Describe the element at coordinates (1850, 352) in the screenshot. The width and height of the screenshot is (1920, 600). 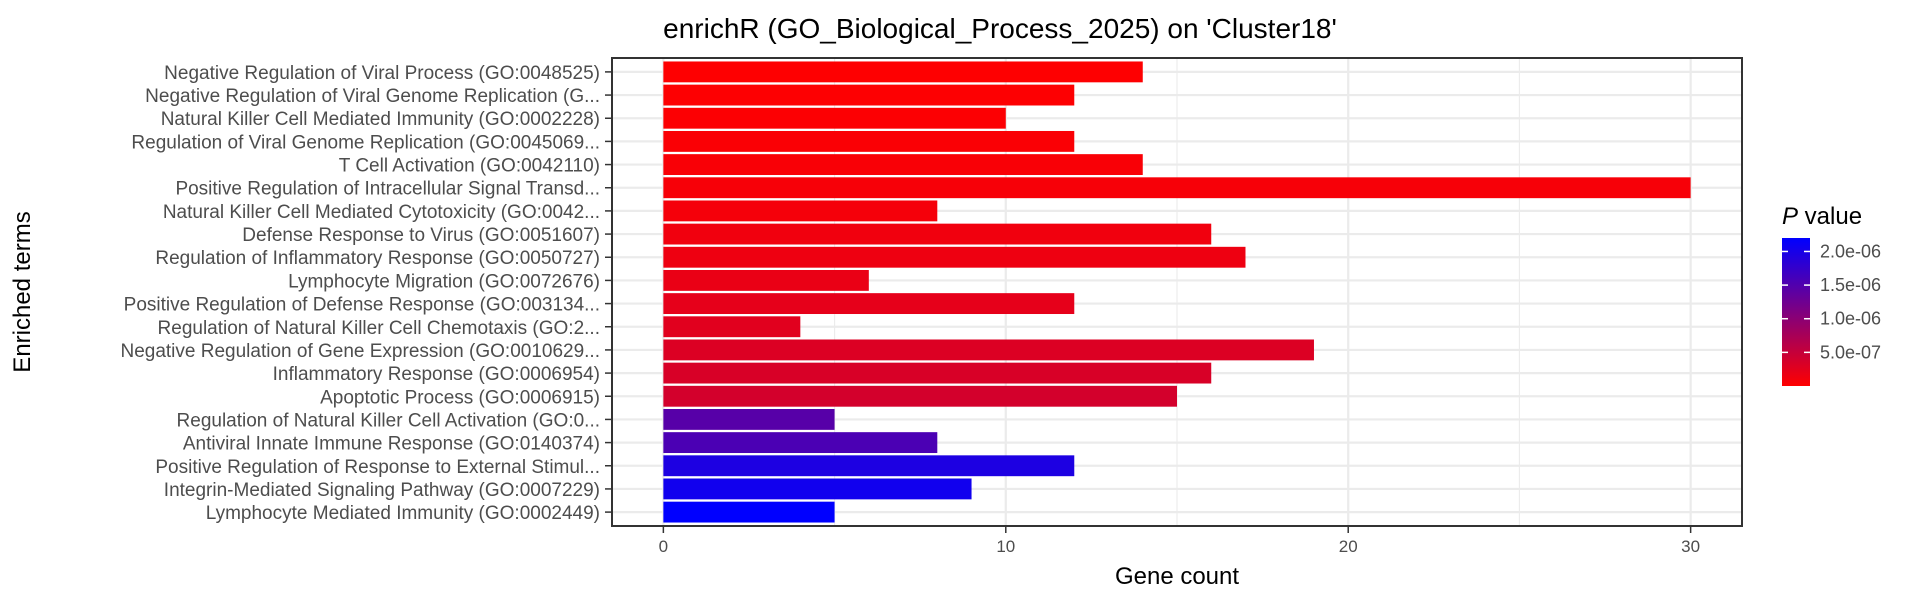
I see `legend-tick-label: 5.0e-07` at that location.